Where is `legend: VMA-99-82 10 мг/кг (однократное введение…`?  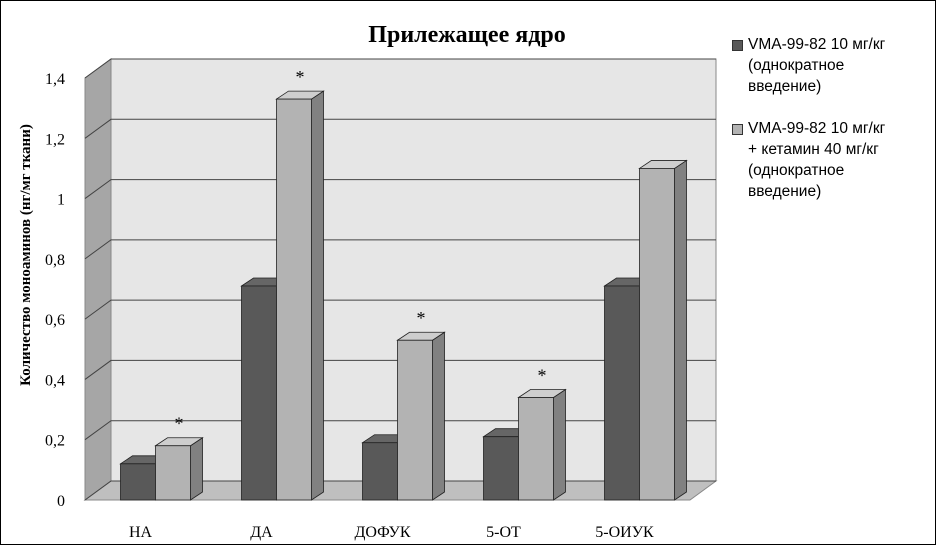 legend: VMA-99-82 10 мг/кг (однократное введение… is located at coordinates (830, 128).